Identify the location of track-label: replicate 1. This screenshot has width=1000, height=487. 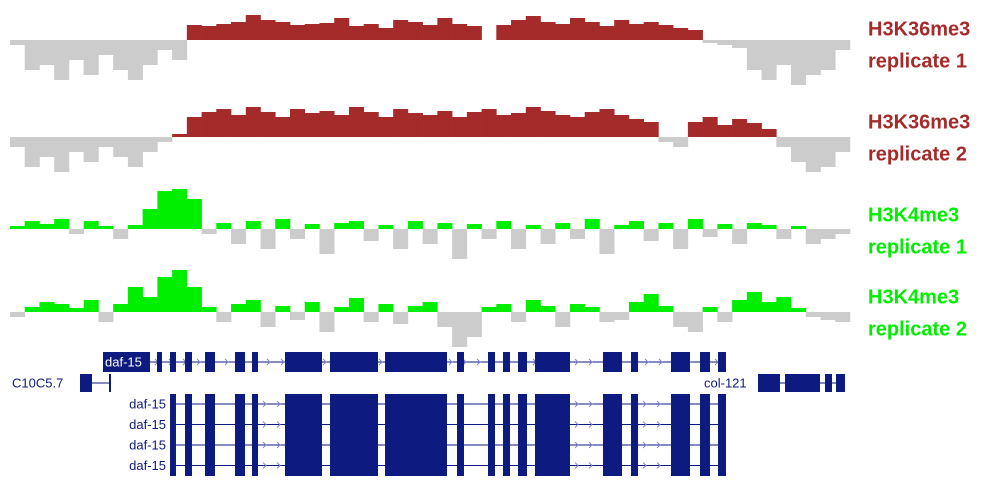
(917, 61).